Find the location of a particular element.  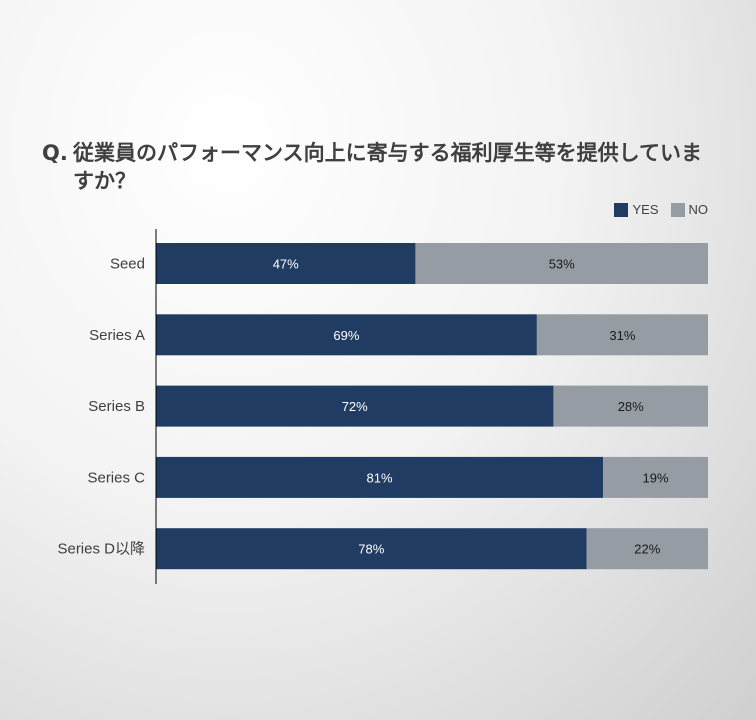

data-label-no-series-b: 28% is located at coordinates (631, 406).